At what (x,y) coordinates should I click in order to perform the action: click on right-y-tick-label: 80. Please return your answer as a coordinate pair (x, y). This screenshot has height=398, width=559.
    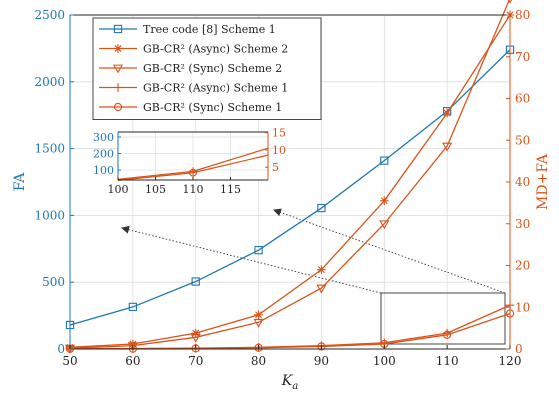
    Looking at the image, I should click on (522, 15).